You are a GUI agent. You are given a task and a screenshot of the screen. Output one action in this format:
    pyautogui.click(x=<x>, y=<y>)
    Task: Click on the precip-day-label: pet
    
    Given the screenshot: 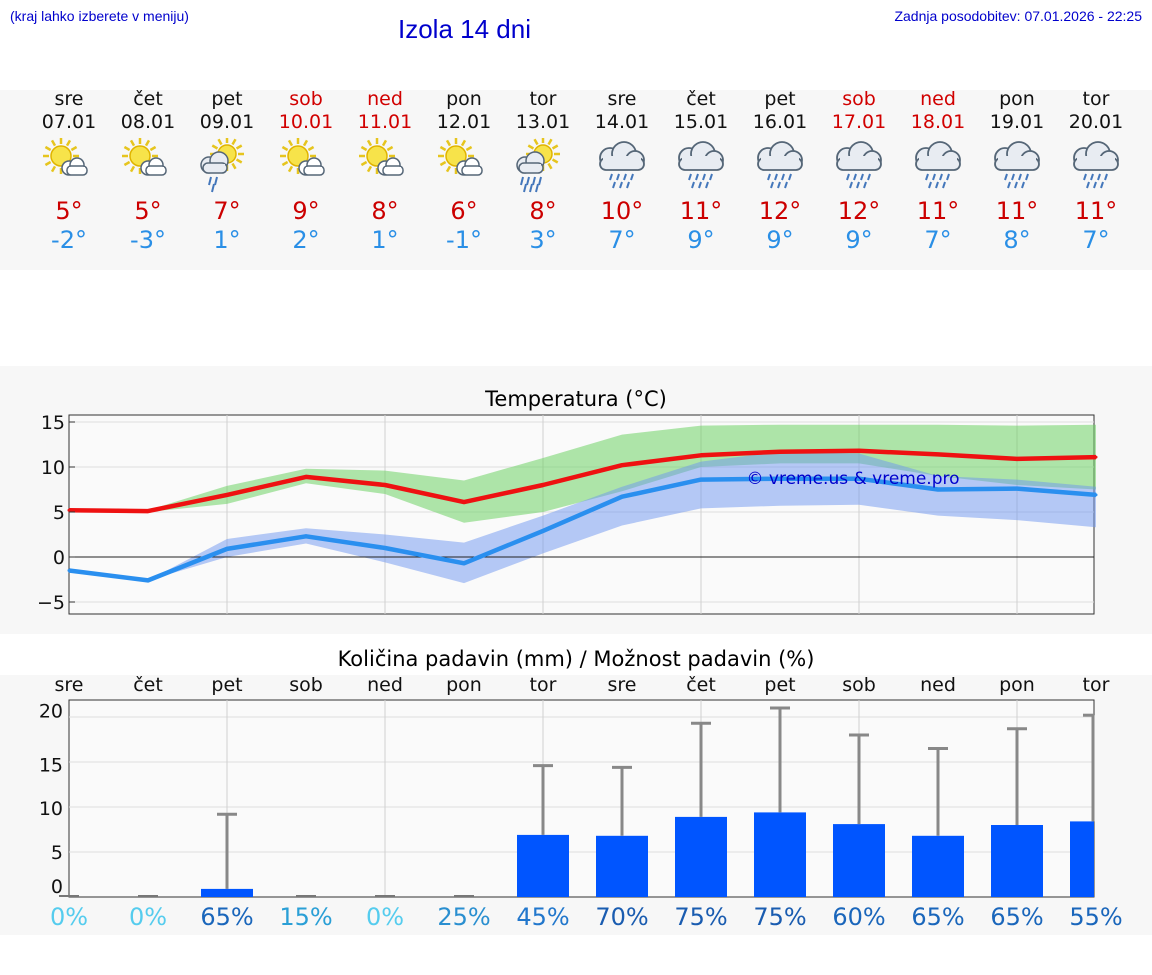 What is the action you would take?
    pyautogui.click(x=780, y=685)
    